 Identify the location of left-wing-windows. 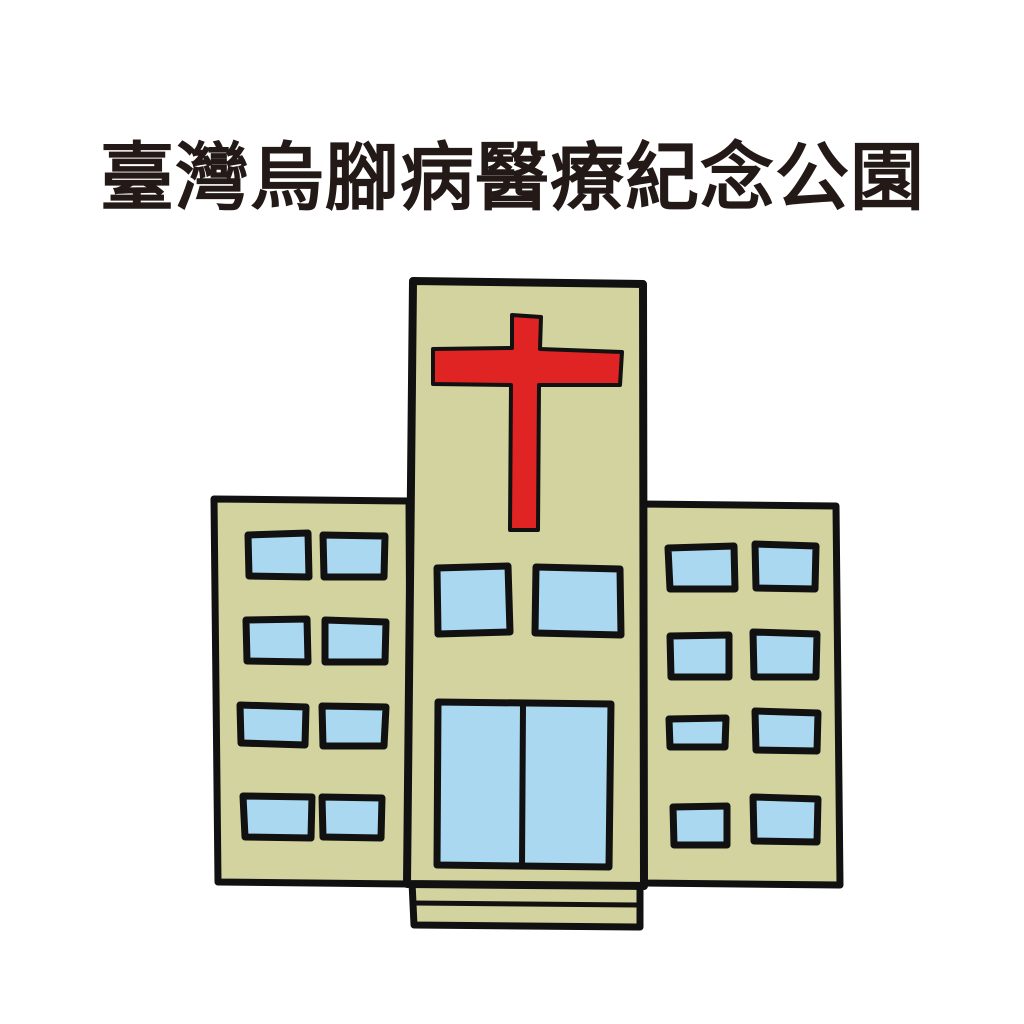
(313, 685).